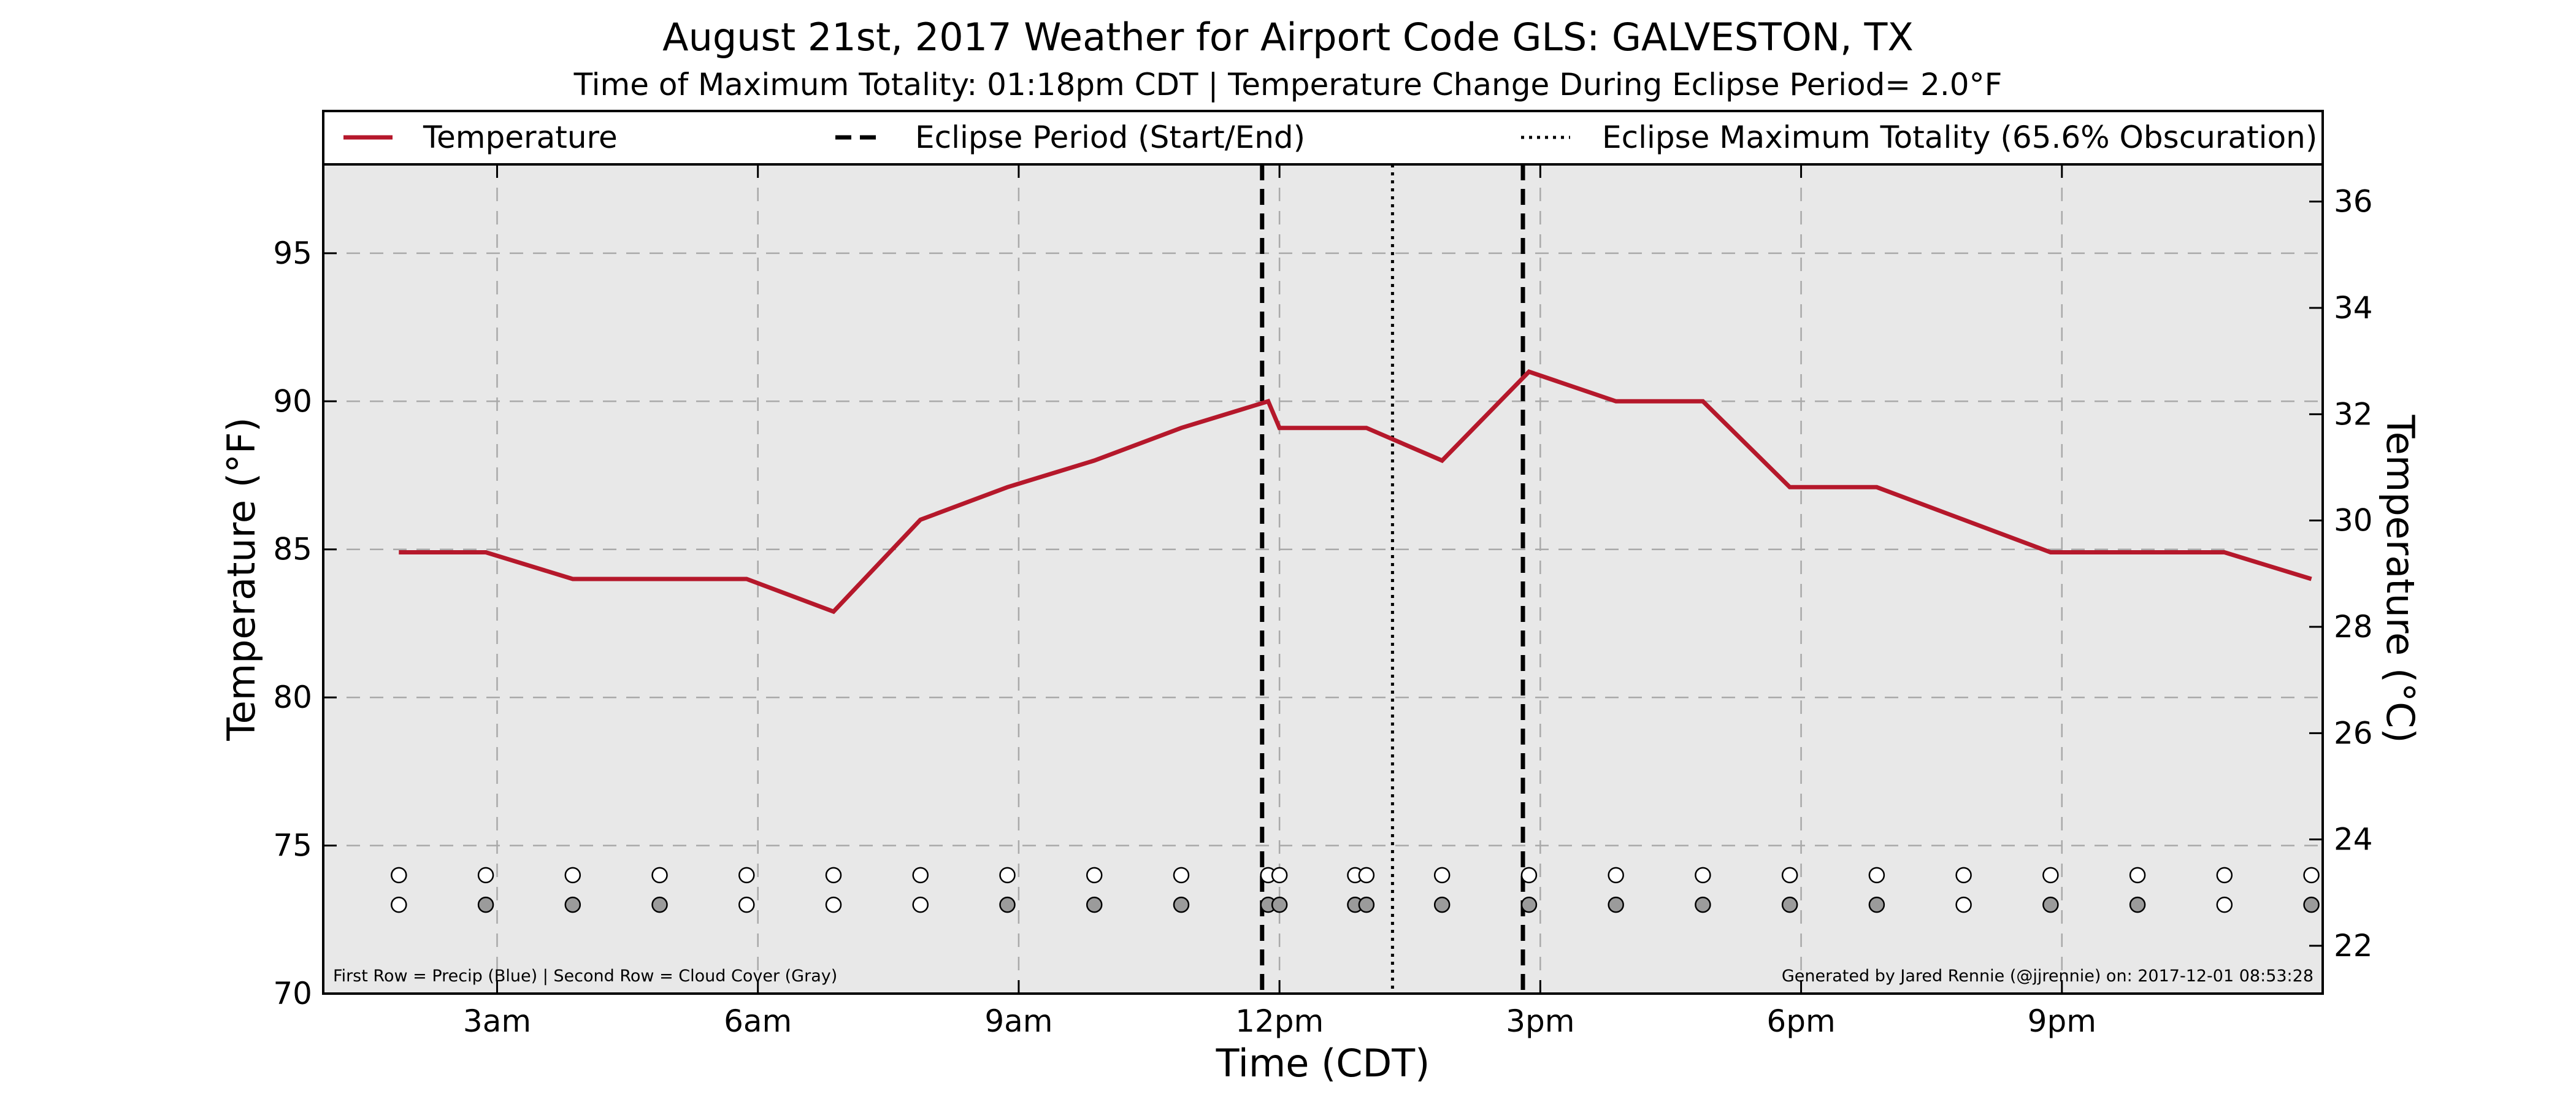 The height and width of the screenshot is (1104, 2576). I want to click on x-tick-label-6: 9pm, so click(2062, 1021).